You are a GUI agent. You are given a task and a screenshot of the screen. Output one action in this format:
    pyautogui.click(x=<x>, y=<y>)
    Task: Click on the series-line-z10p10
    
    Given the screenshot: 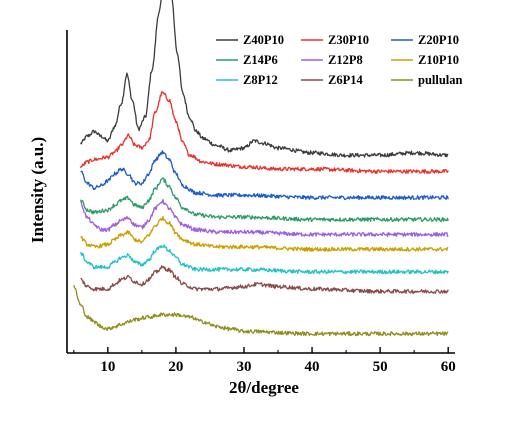 What is the action you would take?
    pyautogui.click(x=264, y=233)
    